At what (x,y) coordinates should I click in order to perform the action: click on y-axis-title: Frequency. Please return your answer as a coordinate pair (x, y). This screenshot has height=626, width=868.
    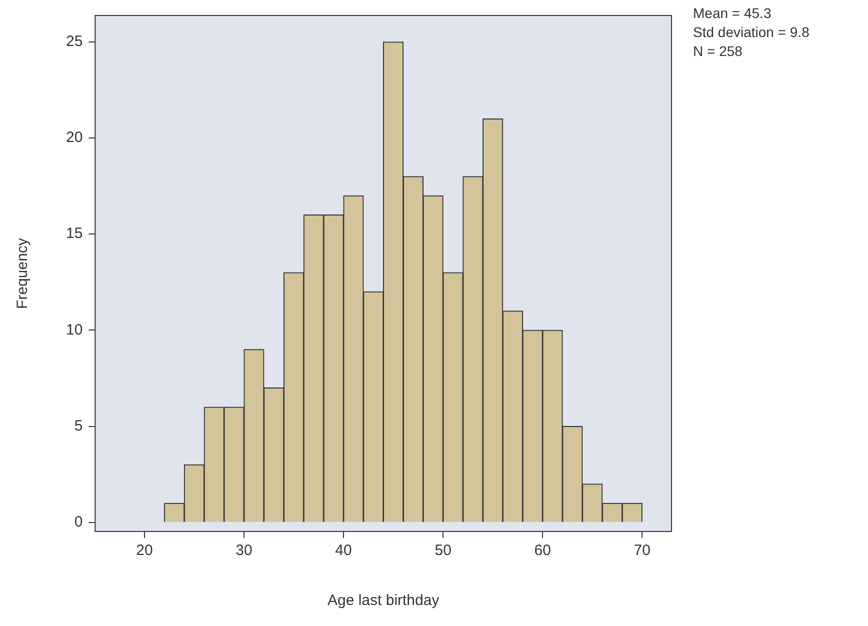
    Looking at the image, I should click on (23, 273).